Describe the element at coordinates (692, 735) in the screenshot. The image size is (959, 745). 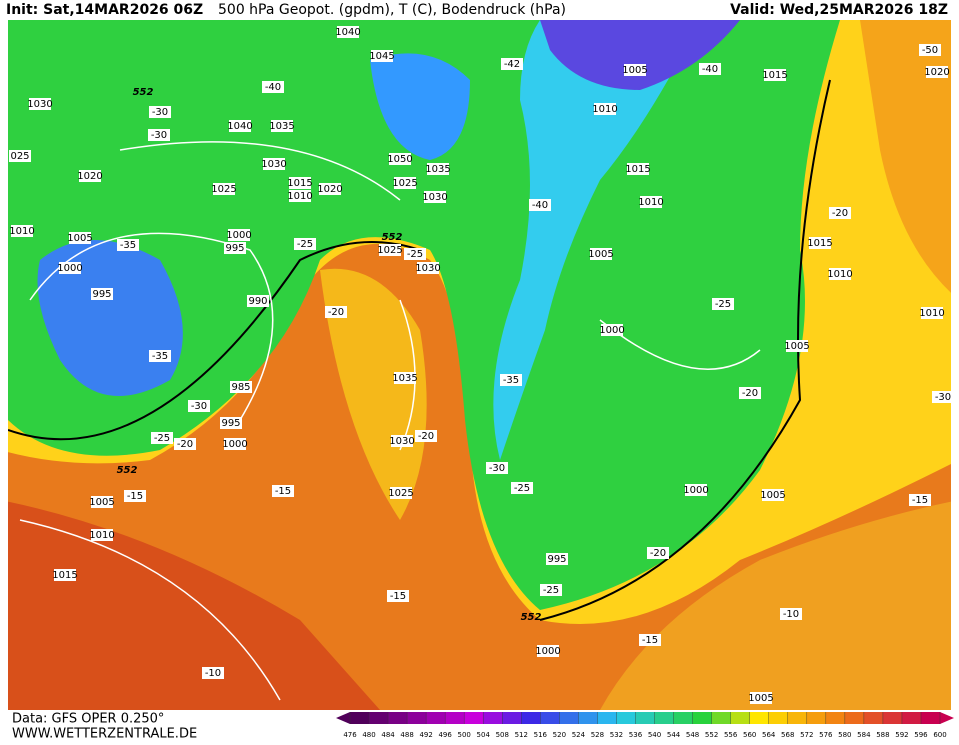
I see `colorbar-label: 548` at that location.